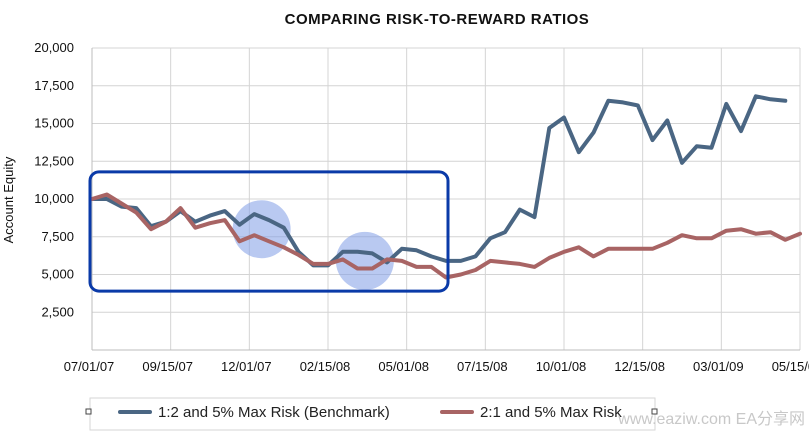 This screenshot has height=433, width=809. What do you see at coordinates (325, 366) in the screenshot?
I see `x-tick-label: 02/15/08` at bounding box center [325, 366].